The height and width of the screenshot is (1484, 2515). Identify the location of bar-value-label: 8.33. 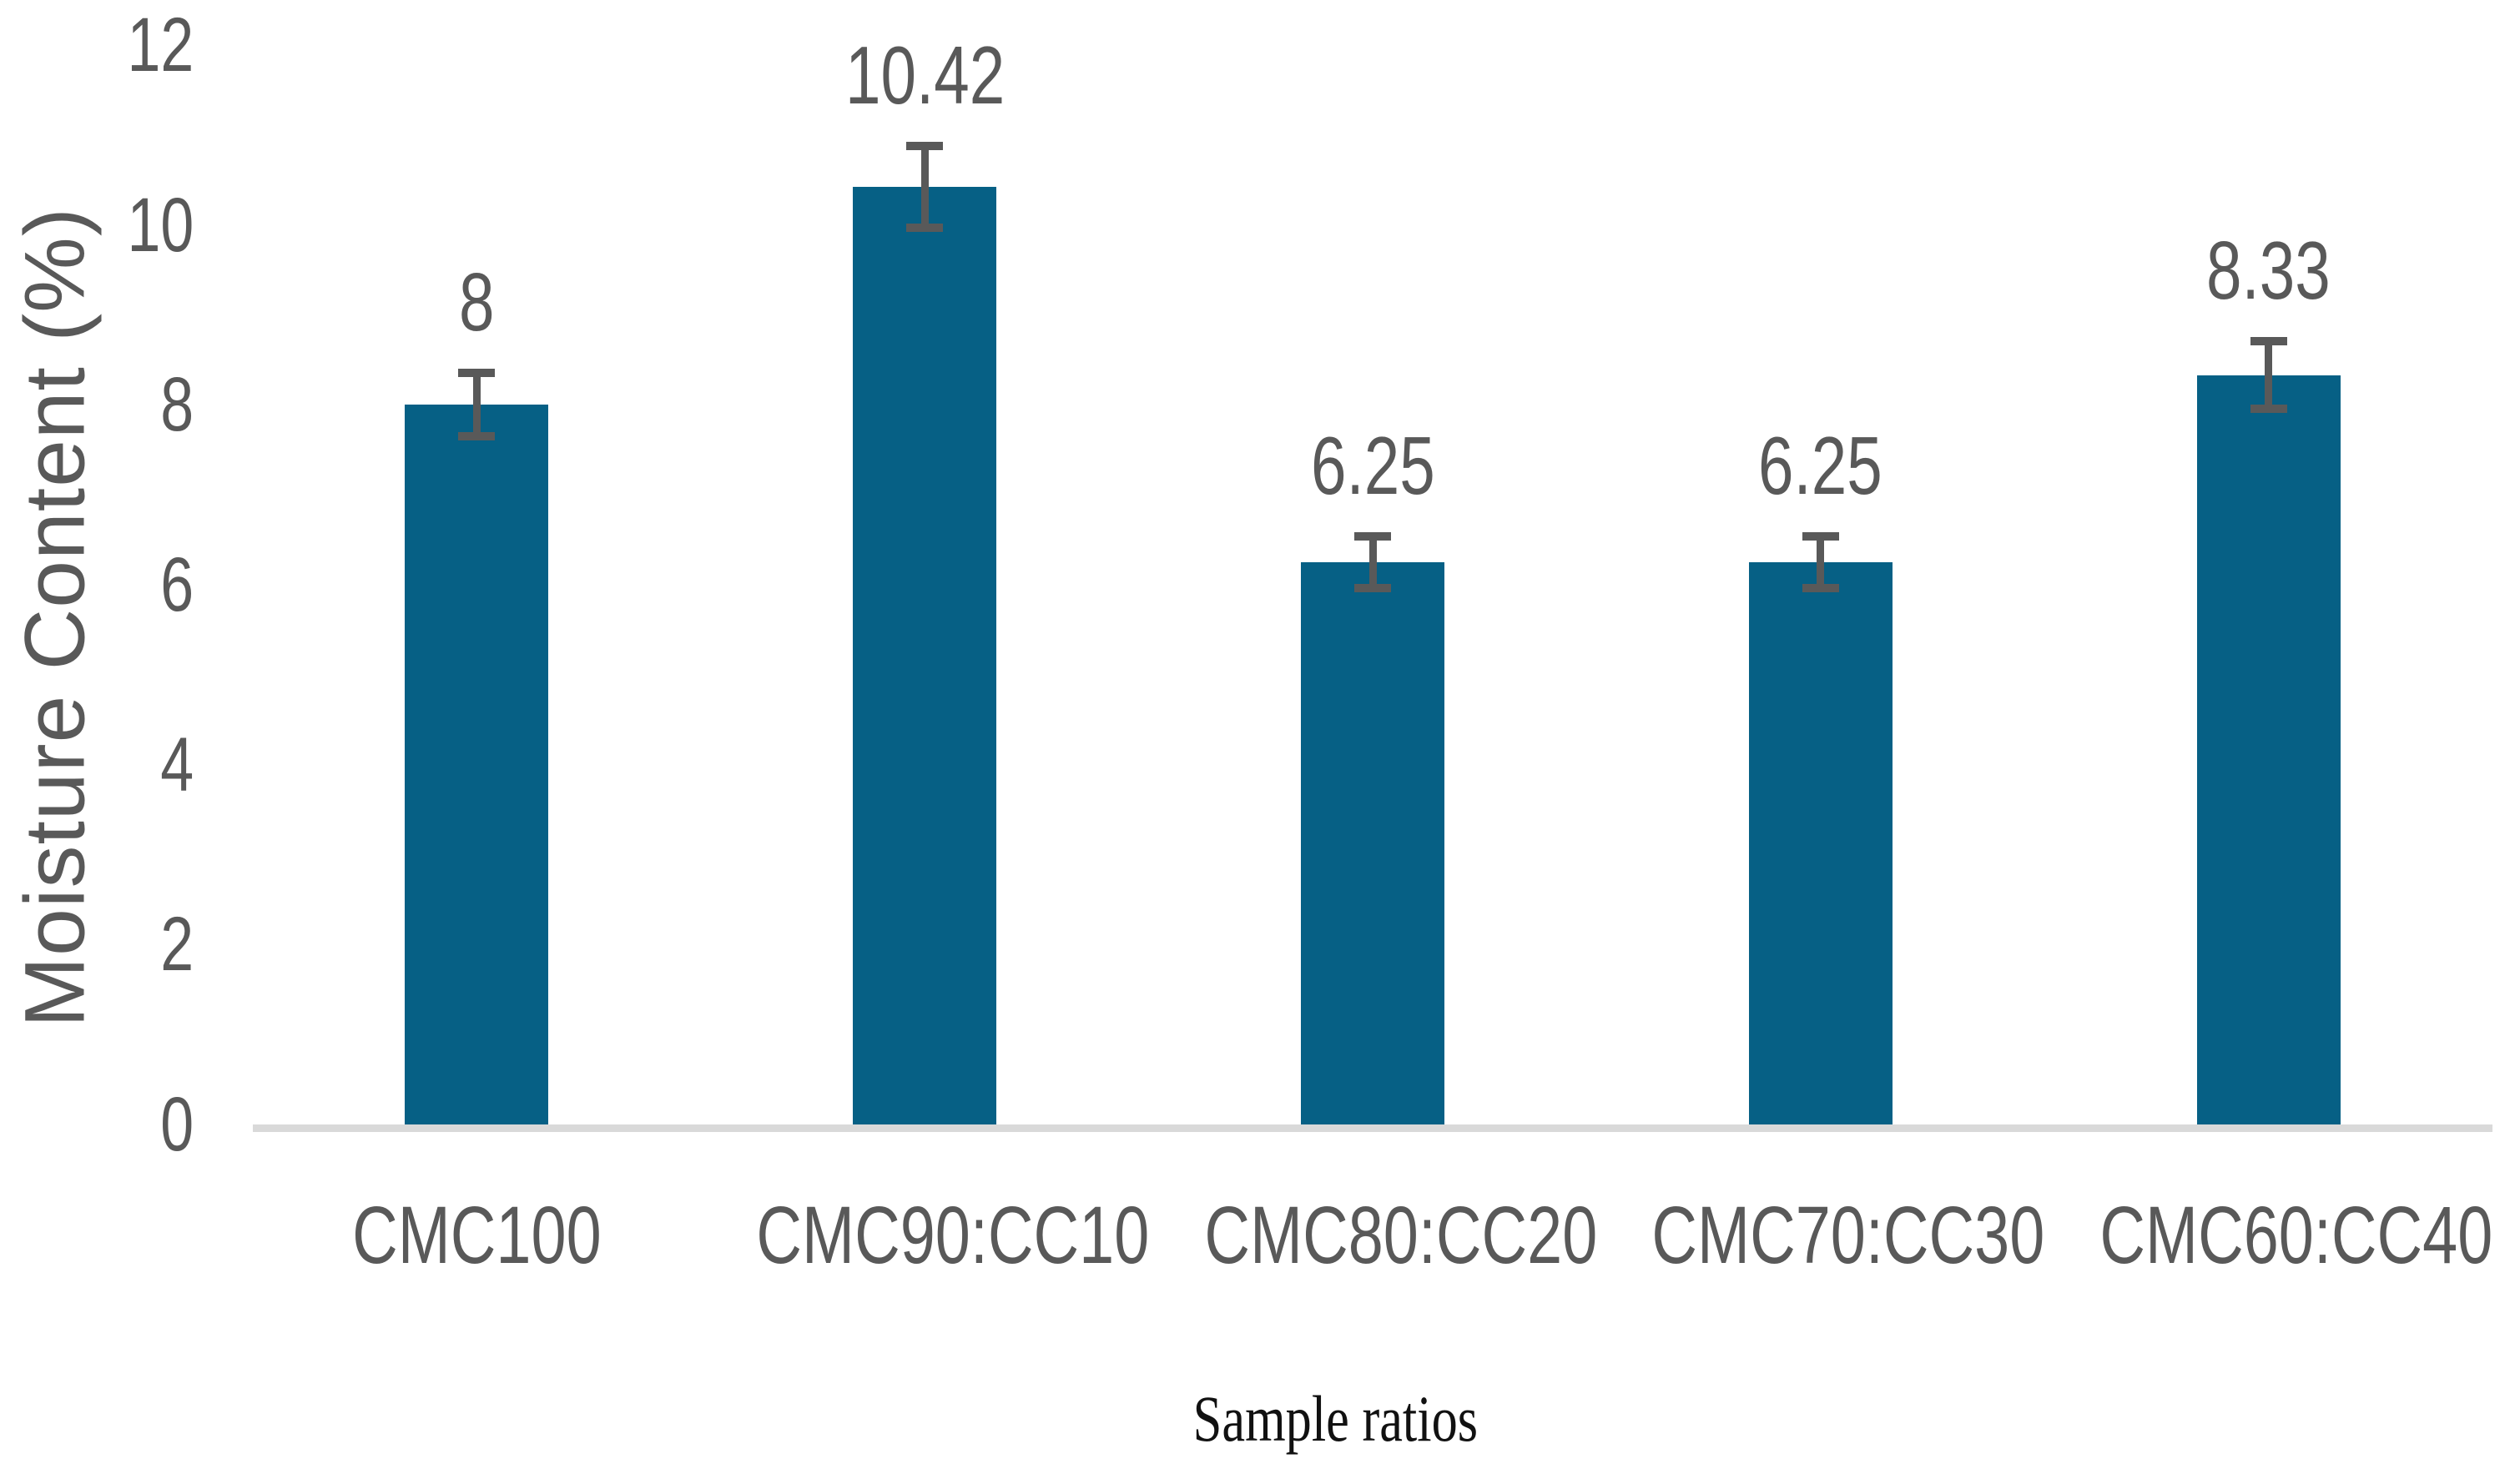
(2269, 270).